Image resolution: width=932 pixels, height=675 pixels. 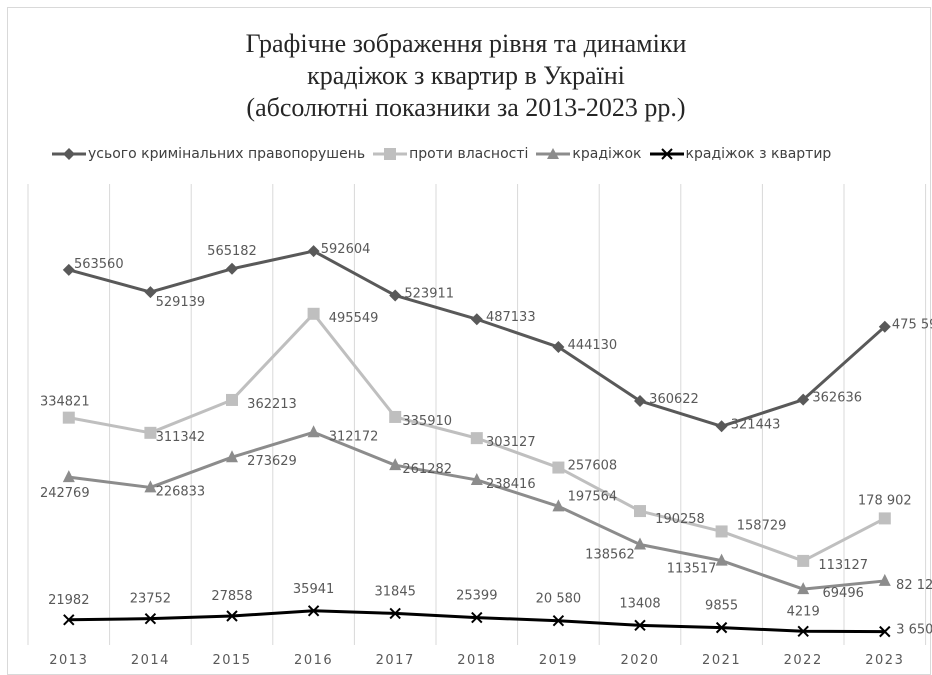 What do you see at coordinates (639, 660) in the screenshot?
I see `x-tick-label-2020: 2020` at bounding box center [639, 660].